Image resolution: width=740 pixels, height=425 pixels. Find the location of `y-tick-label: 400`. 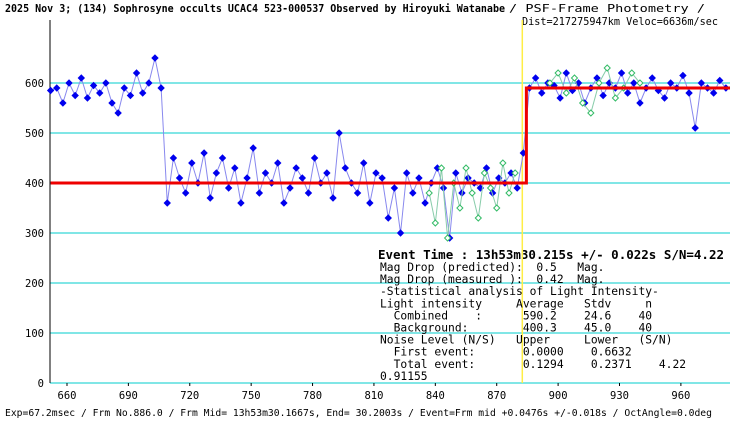

y-tick-label: 400 is located at coordinates (34, 184).